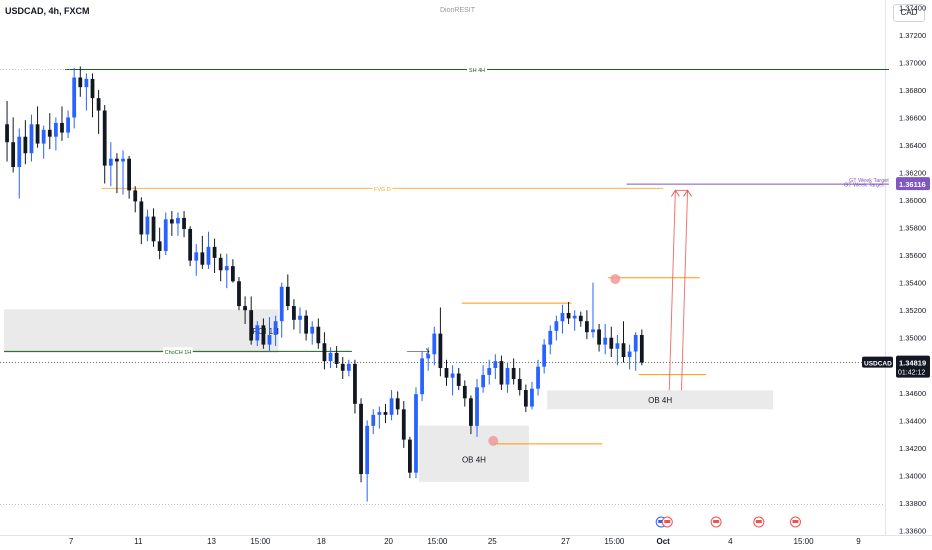 This screenshot has width=932, height=550. Describe the element at coordinates (912, 7) in the screenshot. I see `y-tick-label: 1.37400` at that location.